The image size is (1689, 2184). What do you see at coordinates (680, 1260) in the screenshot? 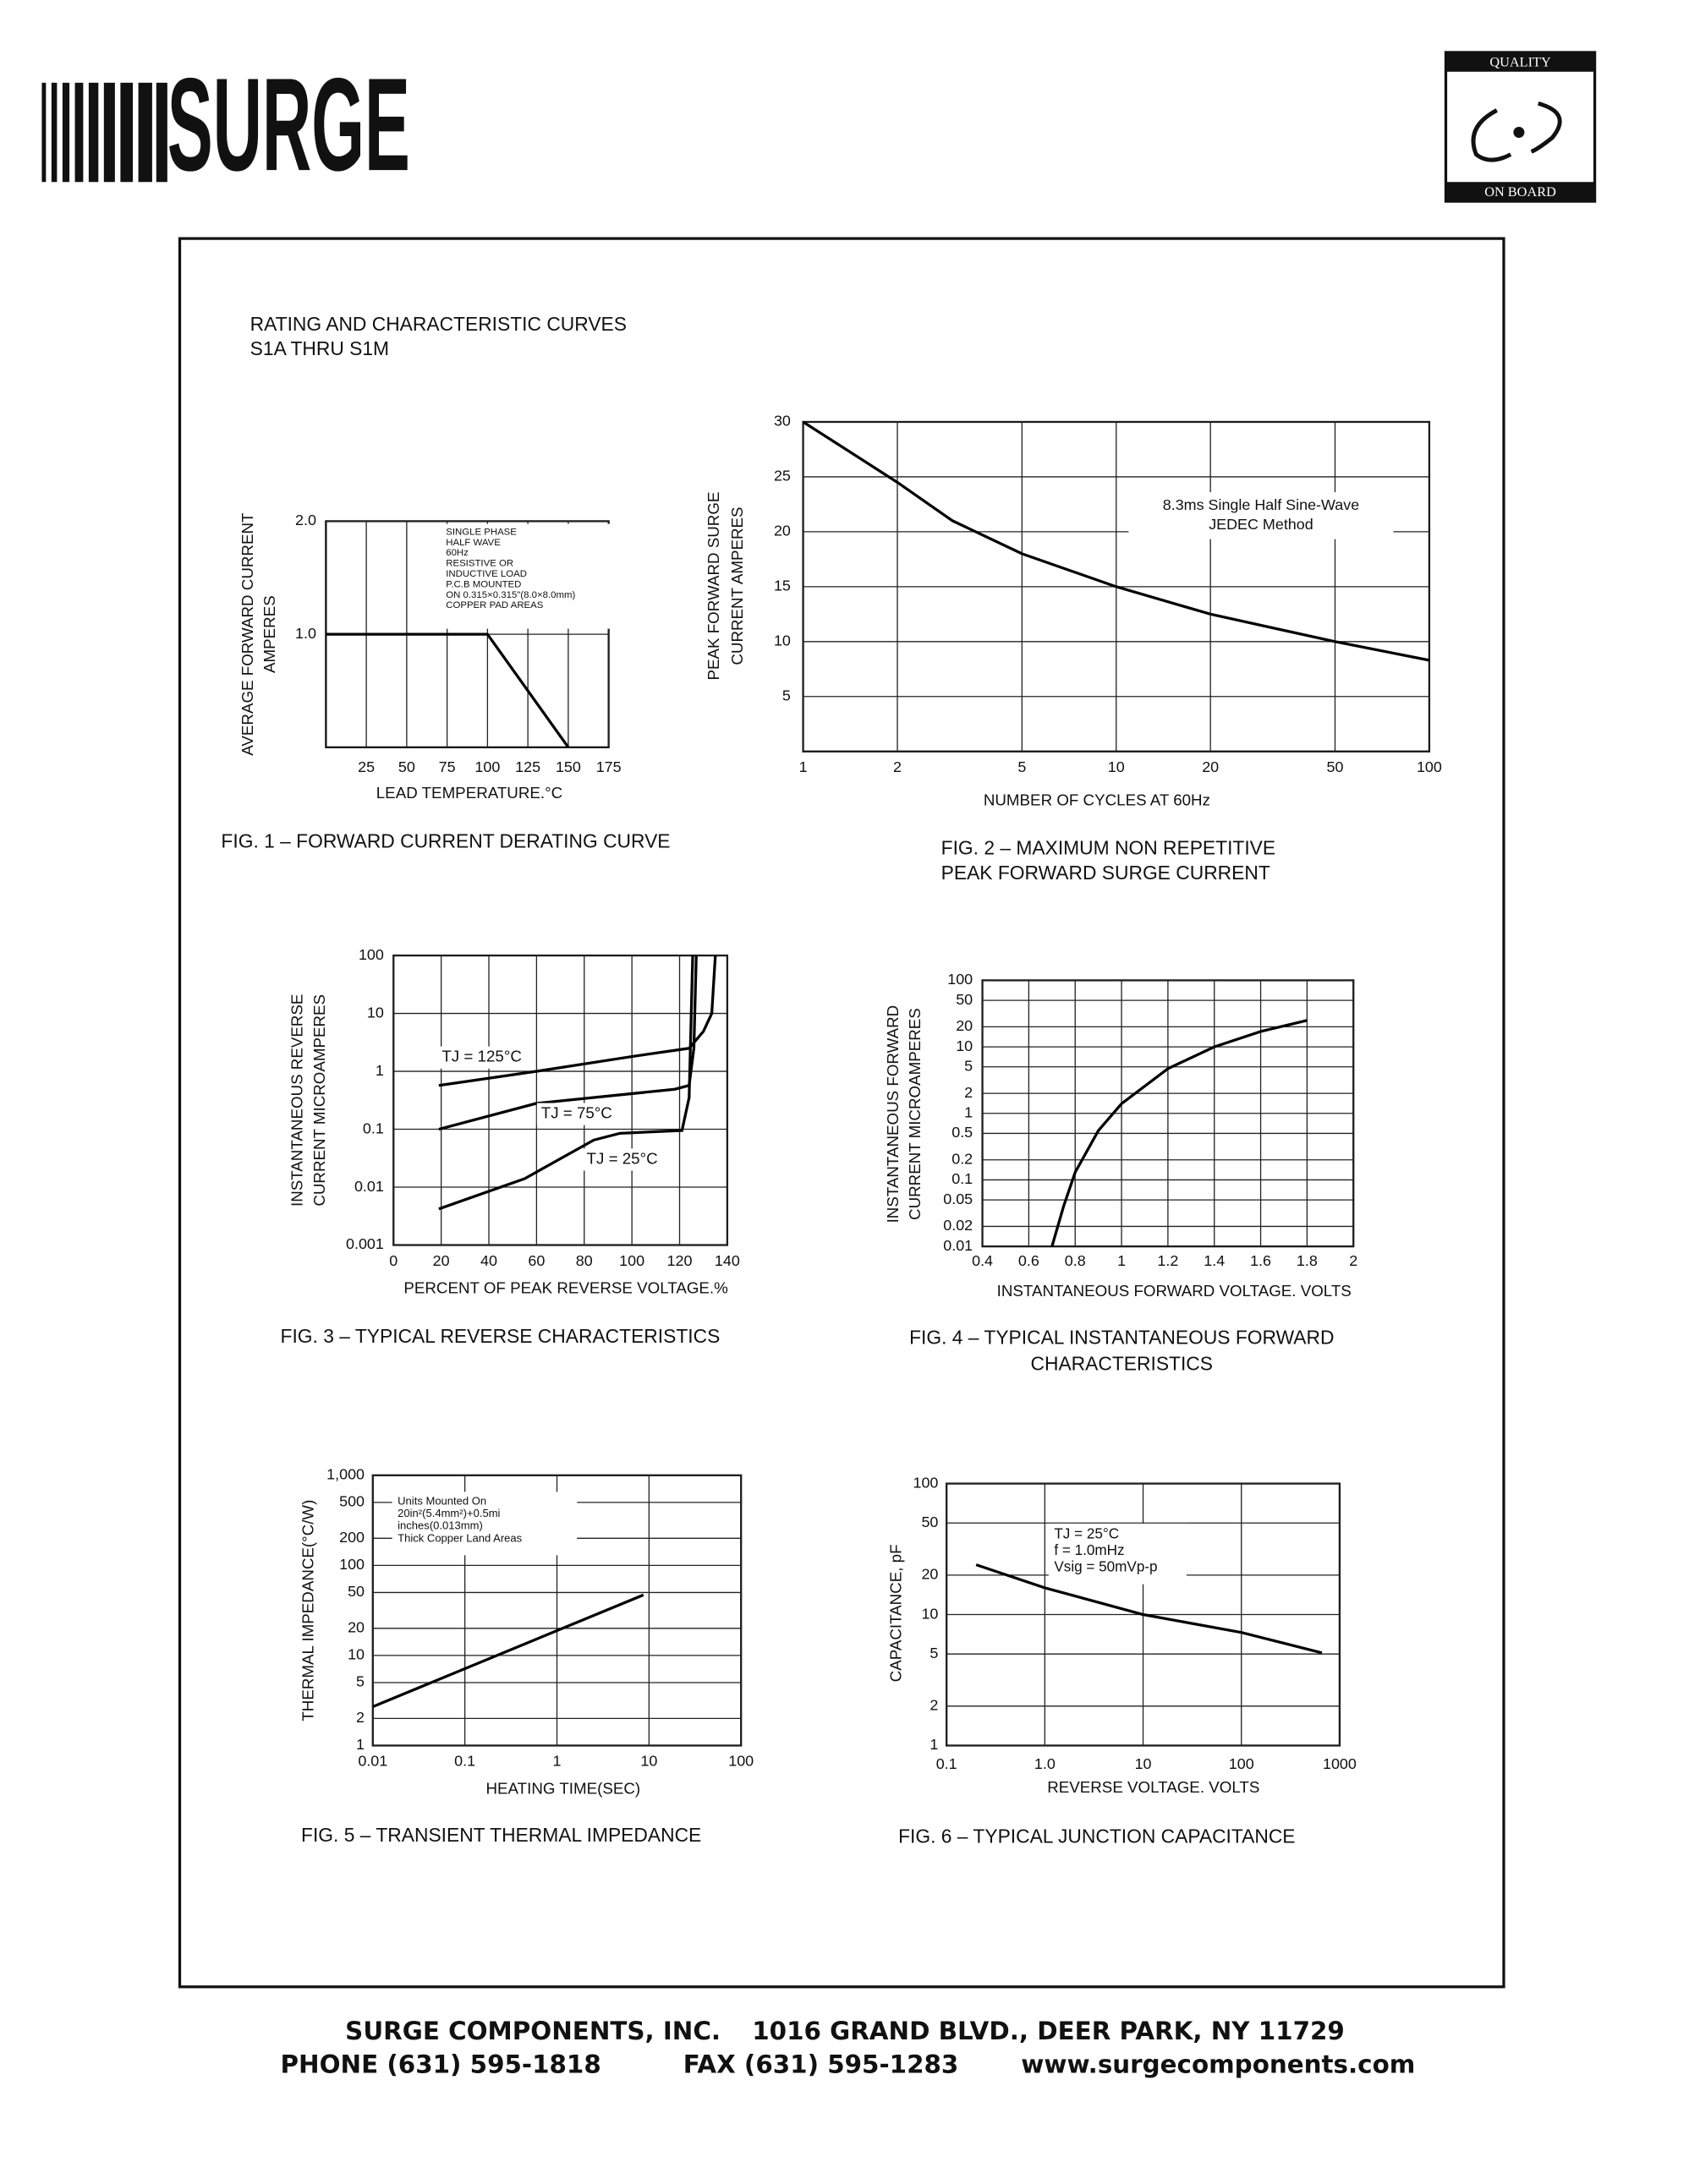
I see `x-tick-label: 120` at bounding box center [680, 1260].